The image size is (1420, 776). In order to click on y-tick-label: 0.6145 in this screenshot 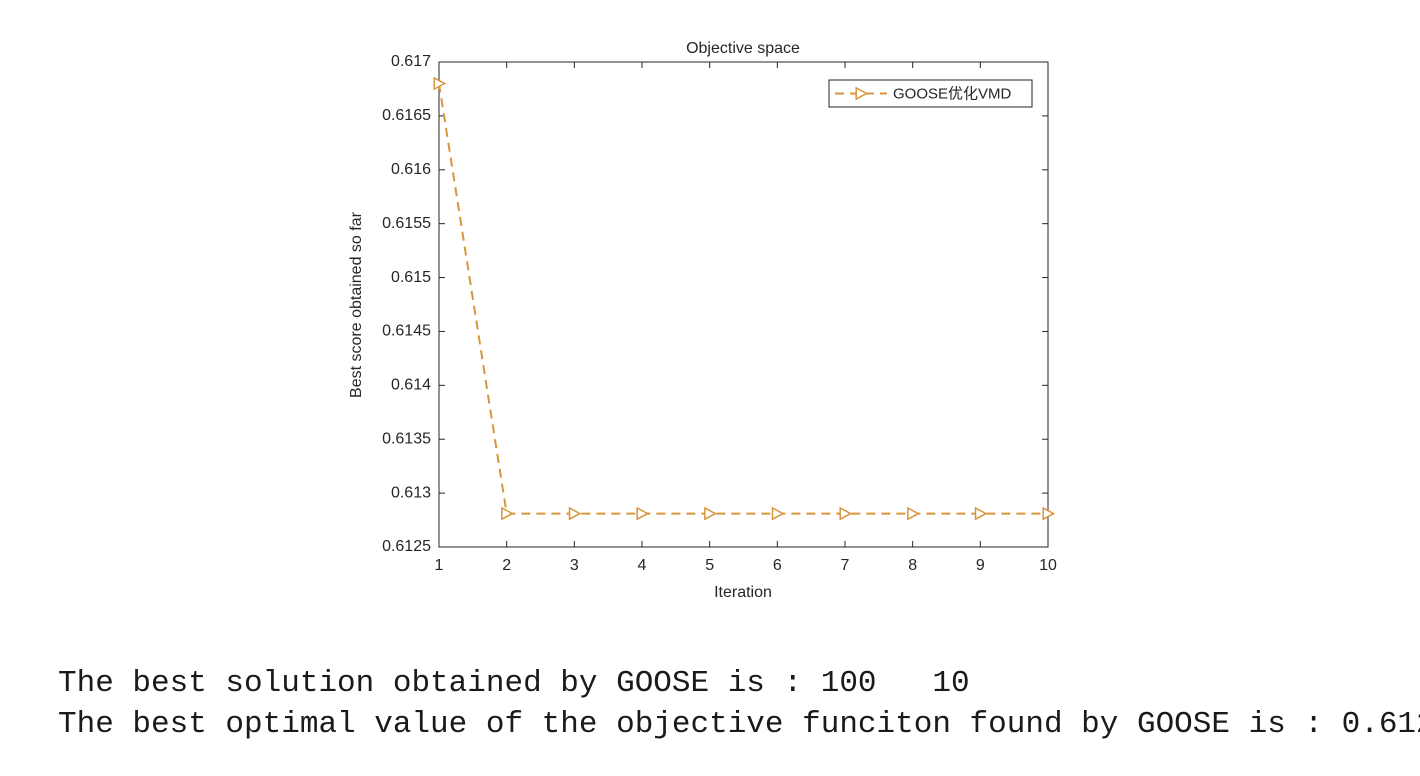, I will do `click(406, 331)`.